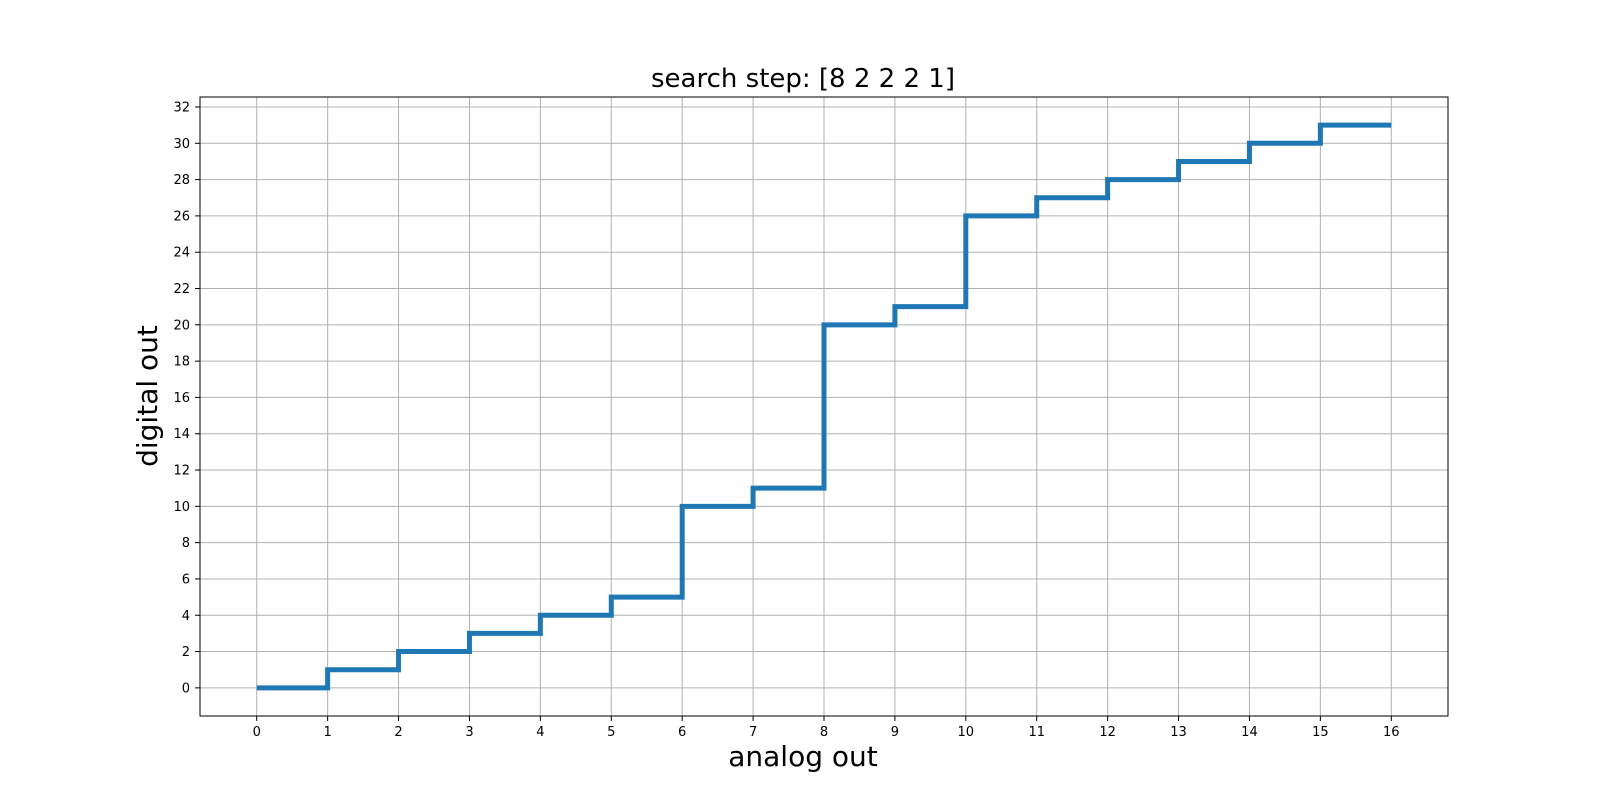 The image size is (1600, 800). Describe the element at coordinates (1249, 732) in the screenshot. I see `x-tick-label: 14` at that location.